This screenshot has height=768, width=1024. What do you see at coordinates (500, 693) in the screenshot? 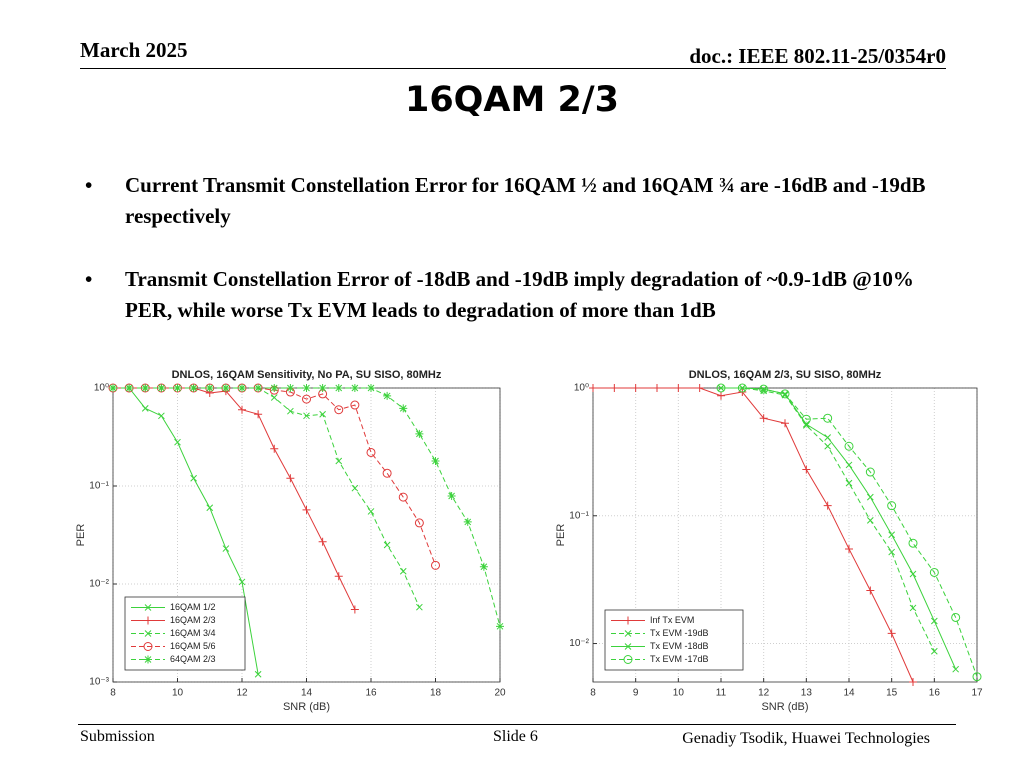
I see `x-tick-label: 20` at bounding box center [500, 693].